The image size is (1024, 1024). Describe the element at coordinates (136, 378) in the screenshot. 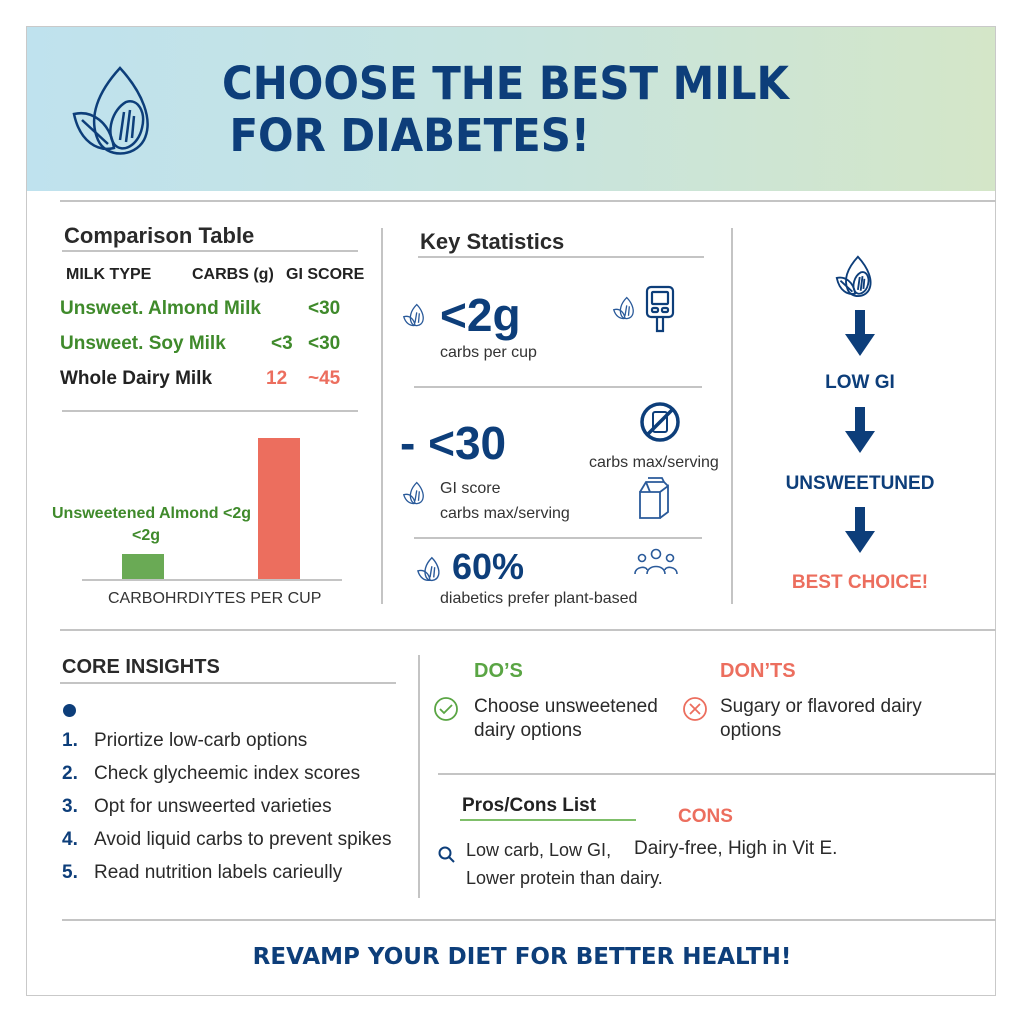

I see `table-row-milk-type: Whole Dairy Milk` at that location.